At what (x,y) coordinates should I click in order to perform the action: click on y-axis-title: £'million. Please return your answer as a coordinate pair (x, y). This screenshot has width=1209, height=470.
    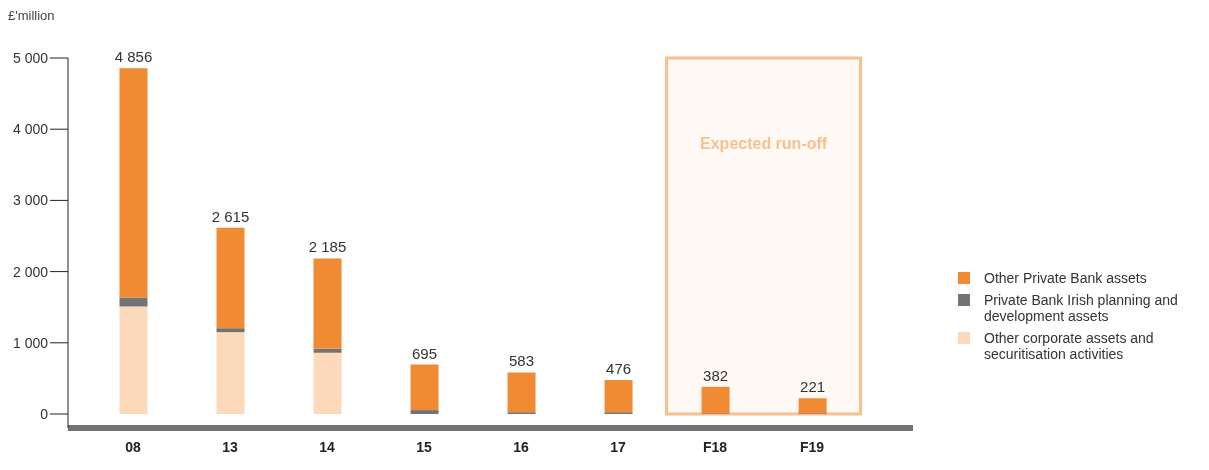
    Looking at the image, I should click on (31, 15).